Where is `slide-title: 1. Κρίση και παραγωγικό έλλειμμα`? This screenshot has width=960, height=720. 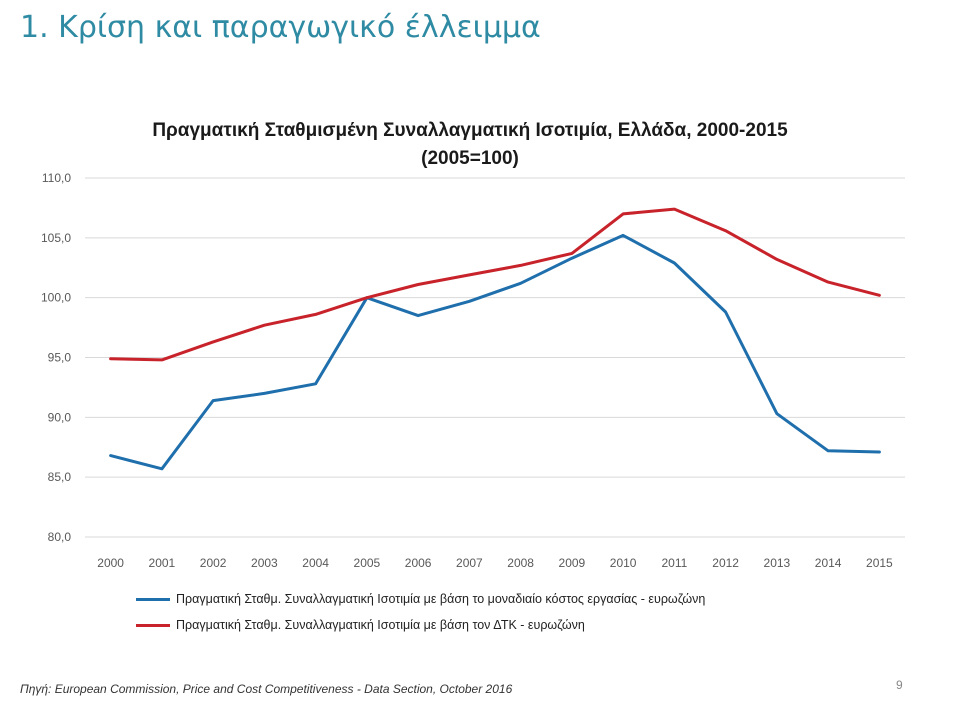
slide-title: 1. Κρίση και παραγωγικό έλλειμμα is located at coordinates (280, 27).